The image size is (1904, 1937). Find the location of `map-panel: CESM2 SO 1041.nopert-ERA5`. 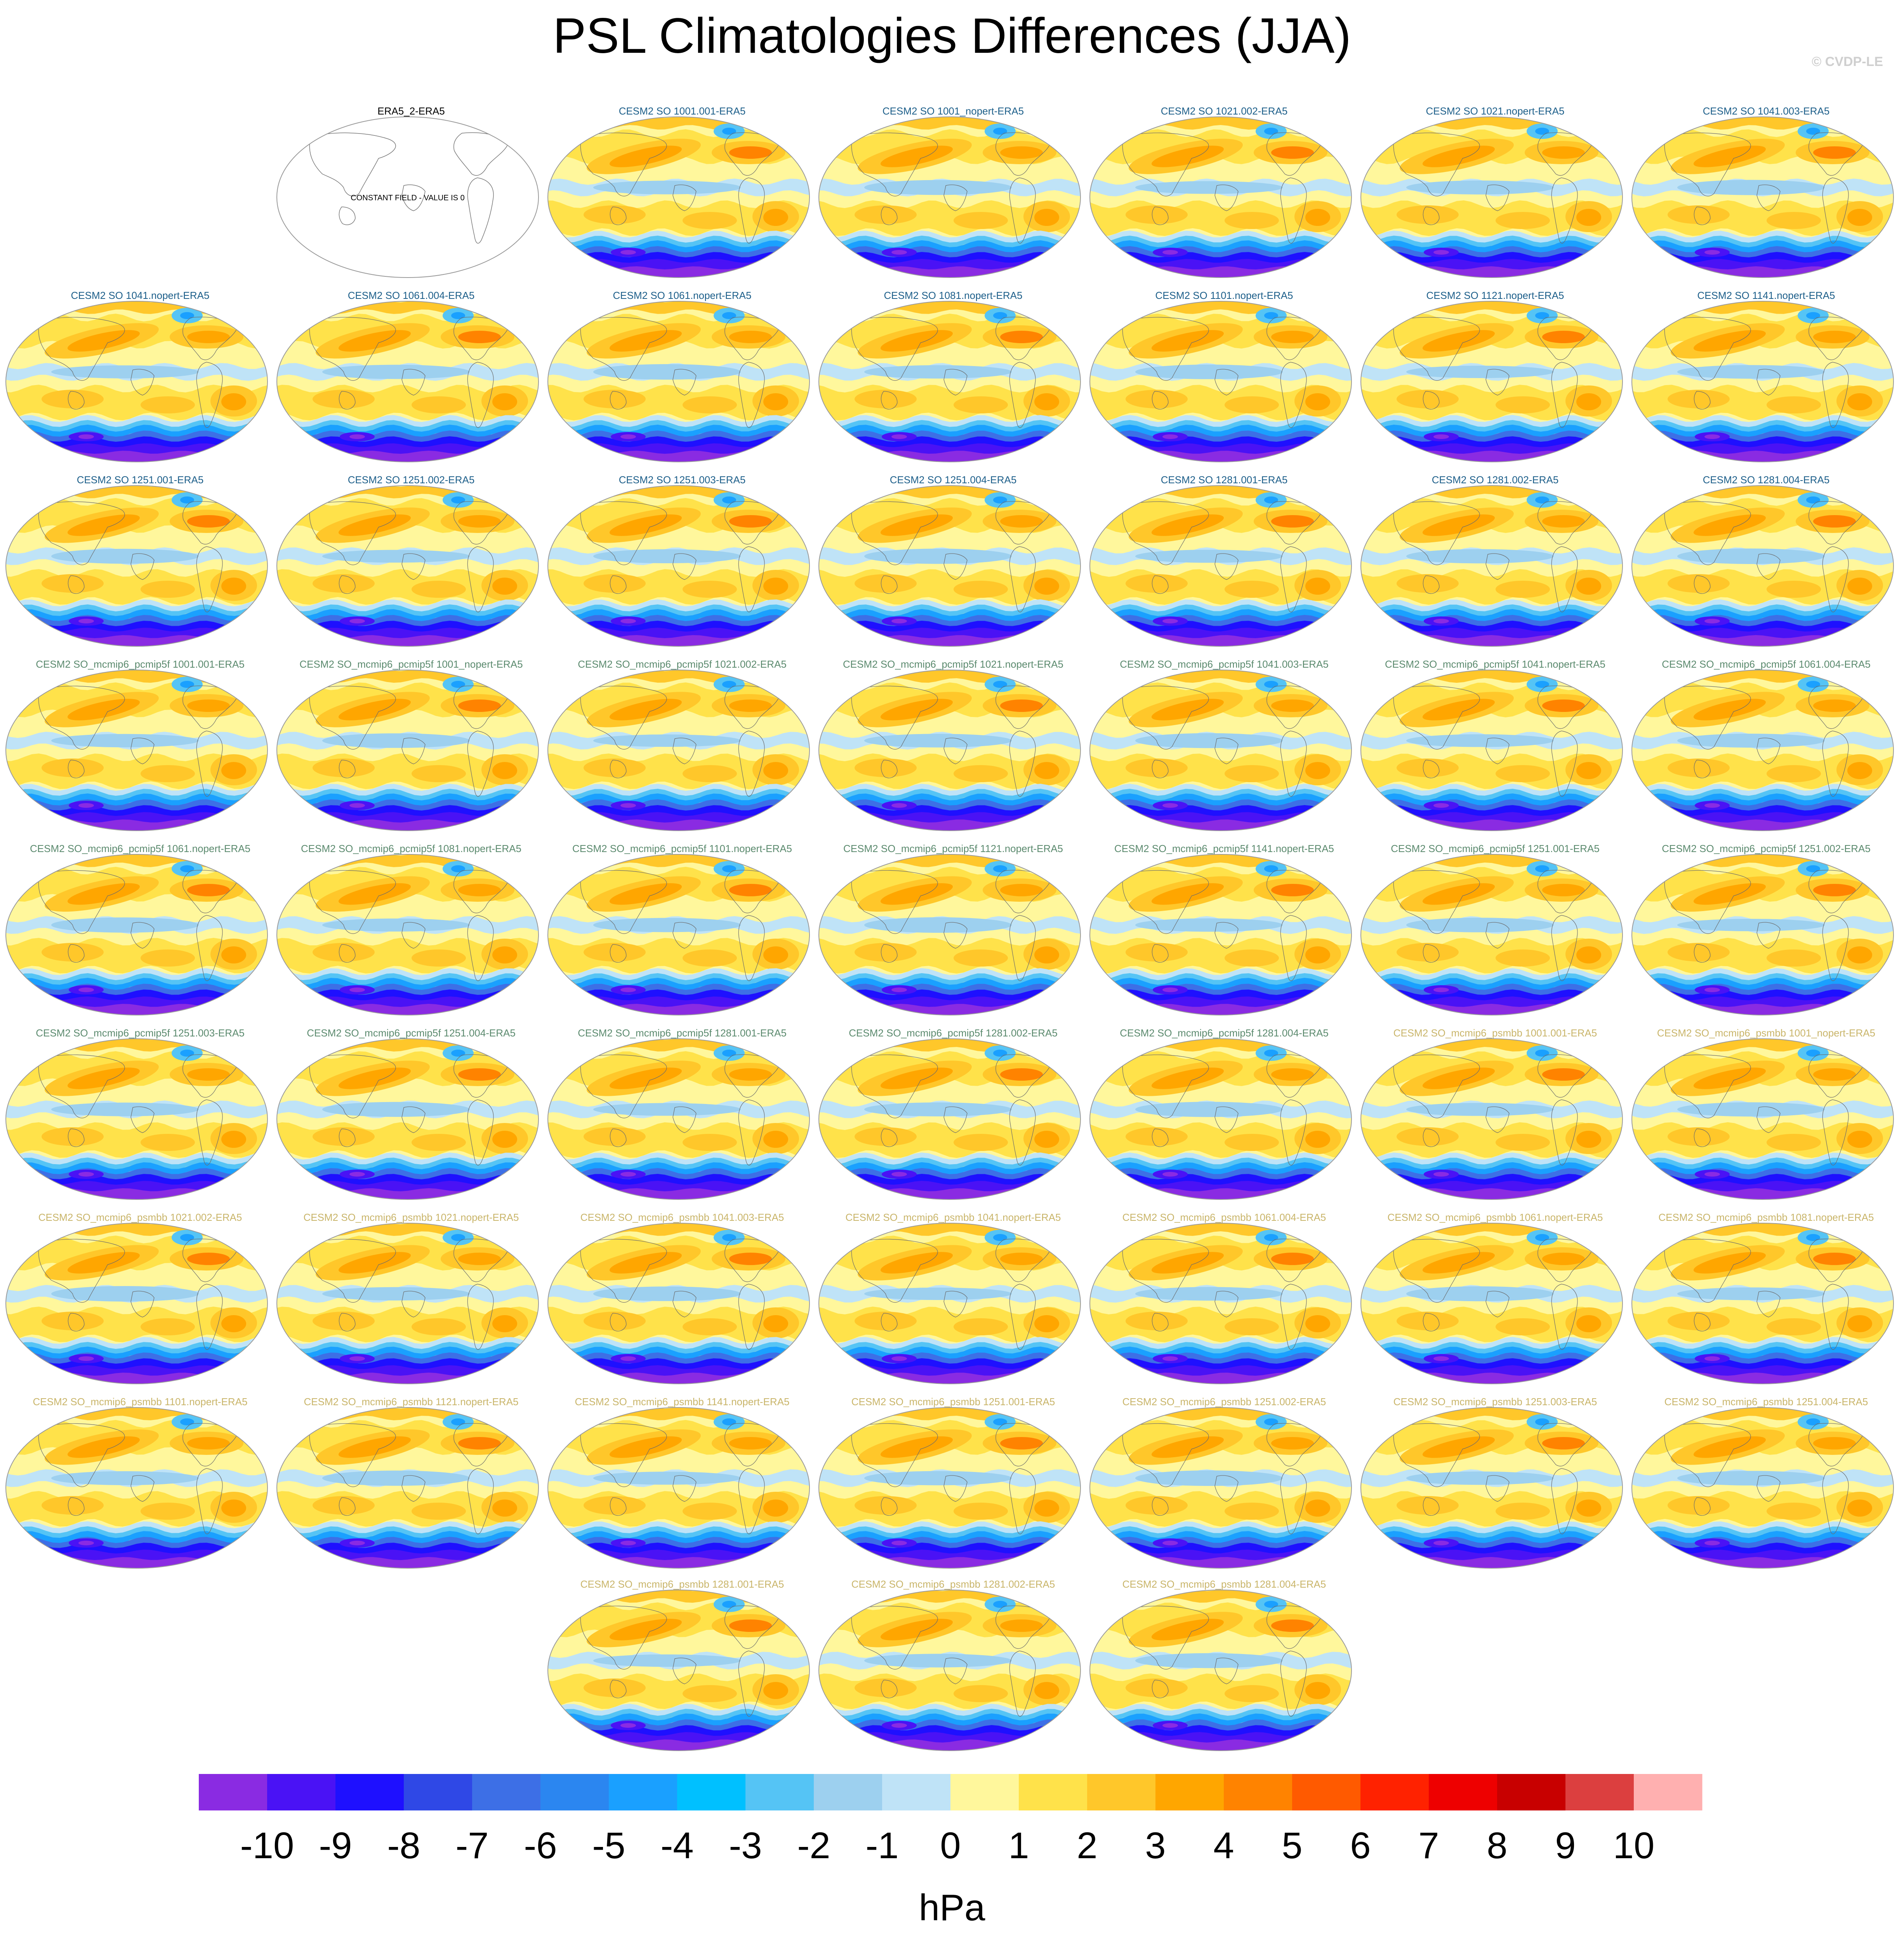

map-panel: CESM2 SO 1041.nopert-ERA5 is located at coordinates (140, 380).